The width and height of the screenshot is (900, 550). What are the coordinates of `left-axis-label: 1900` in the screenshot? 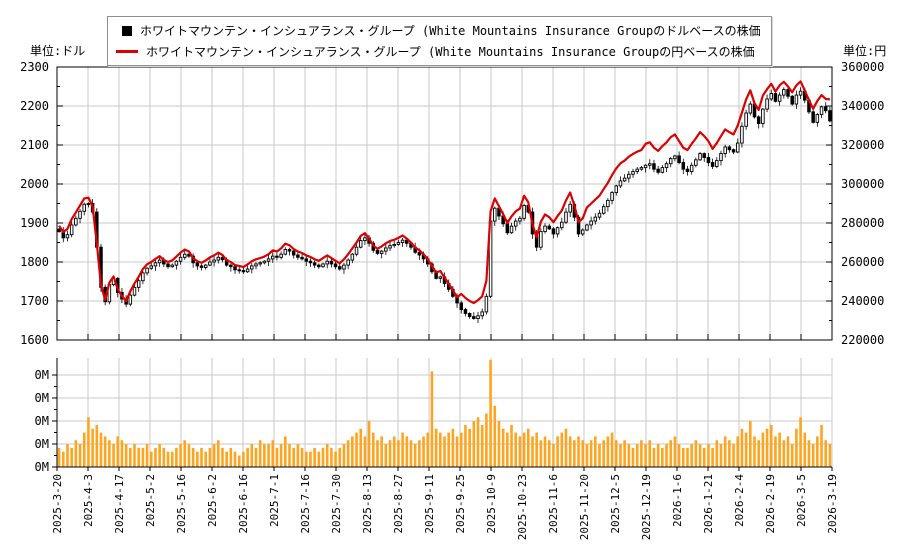 It's located at (34, 223).